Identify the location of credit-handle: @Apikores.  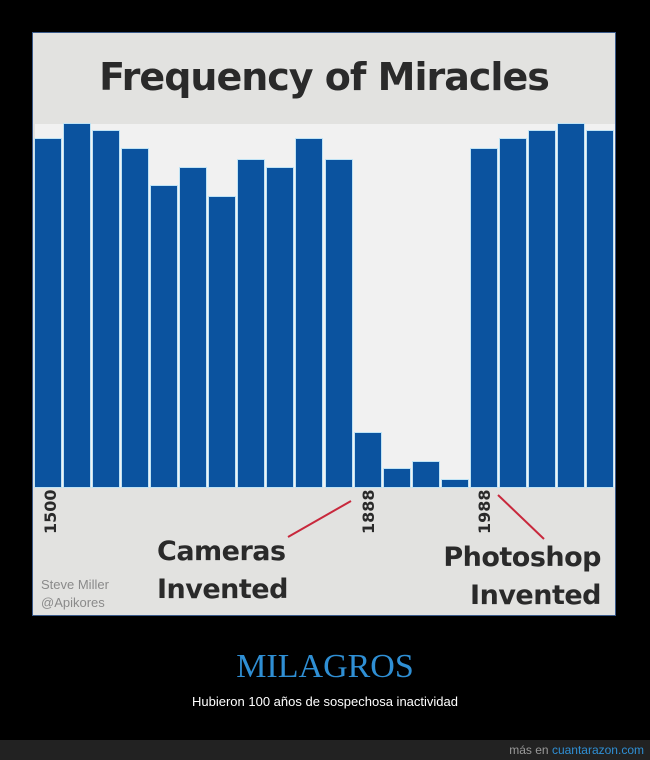
(73, 602).